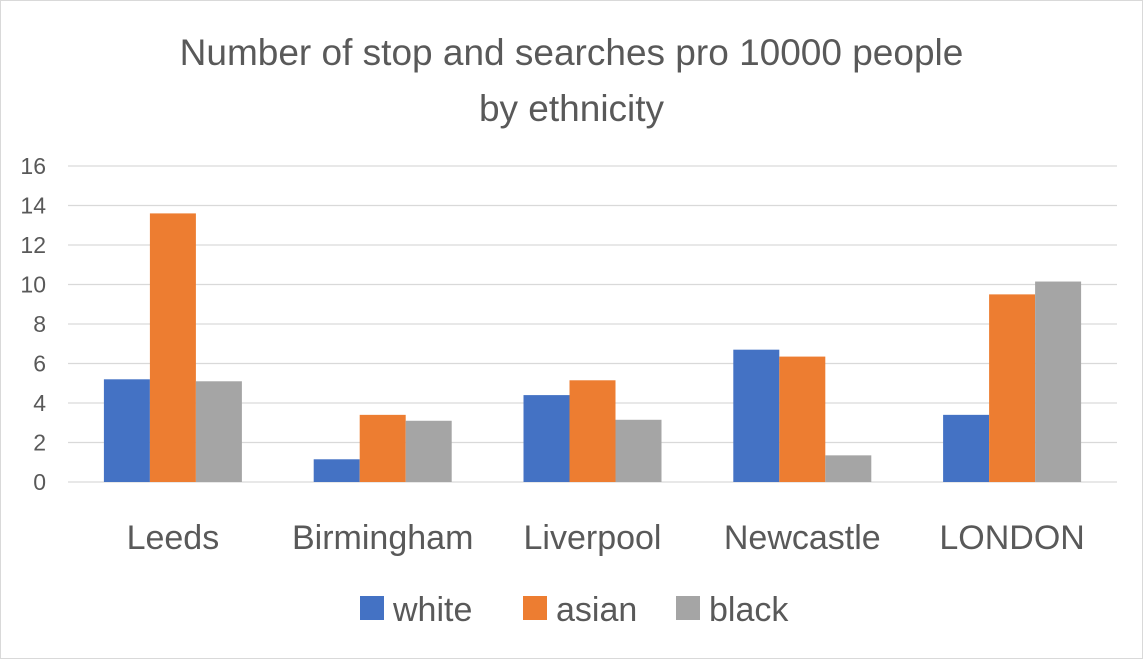 This screenshot has width=1143, height=659. Describe the element at coordinates (33, 166) in the screenshot. I see `y-tick-label: 16` at that location.